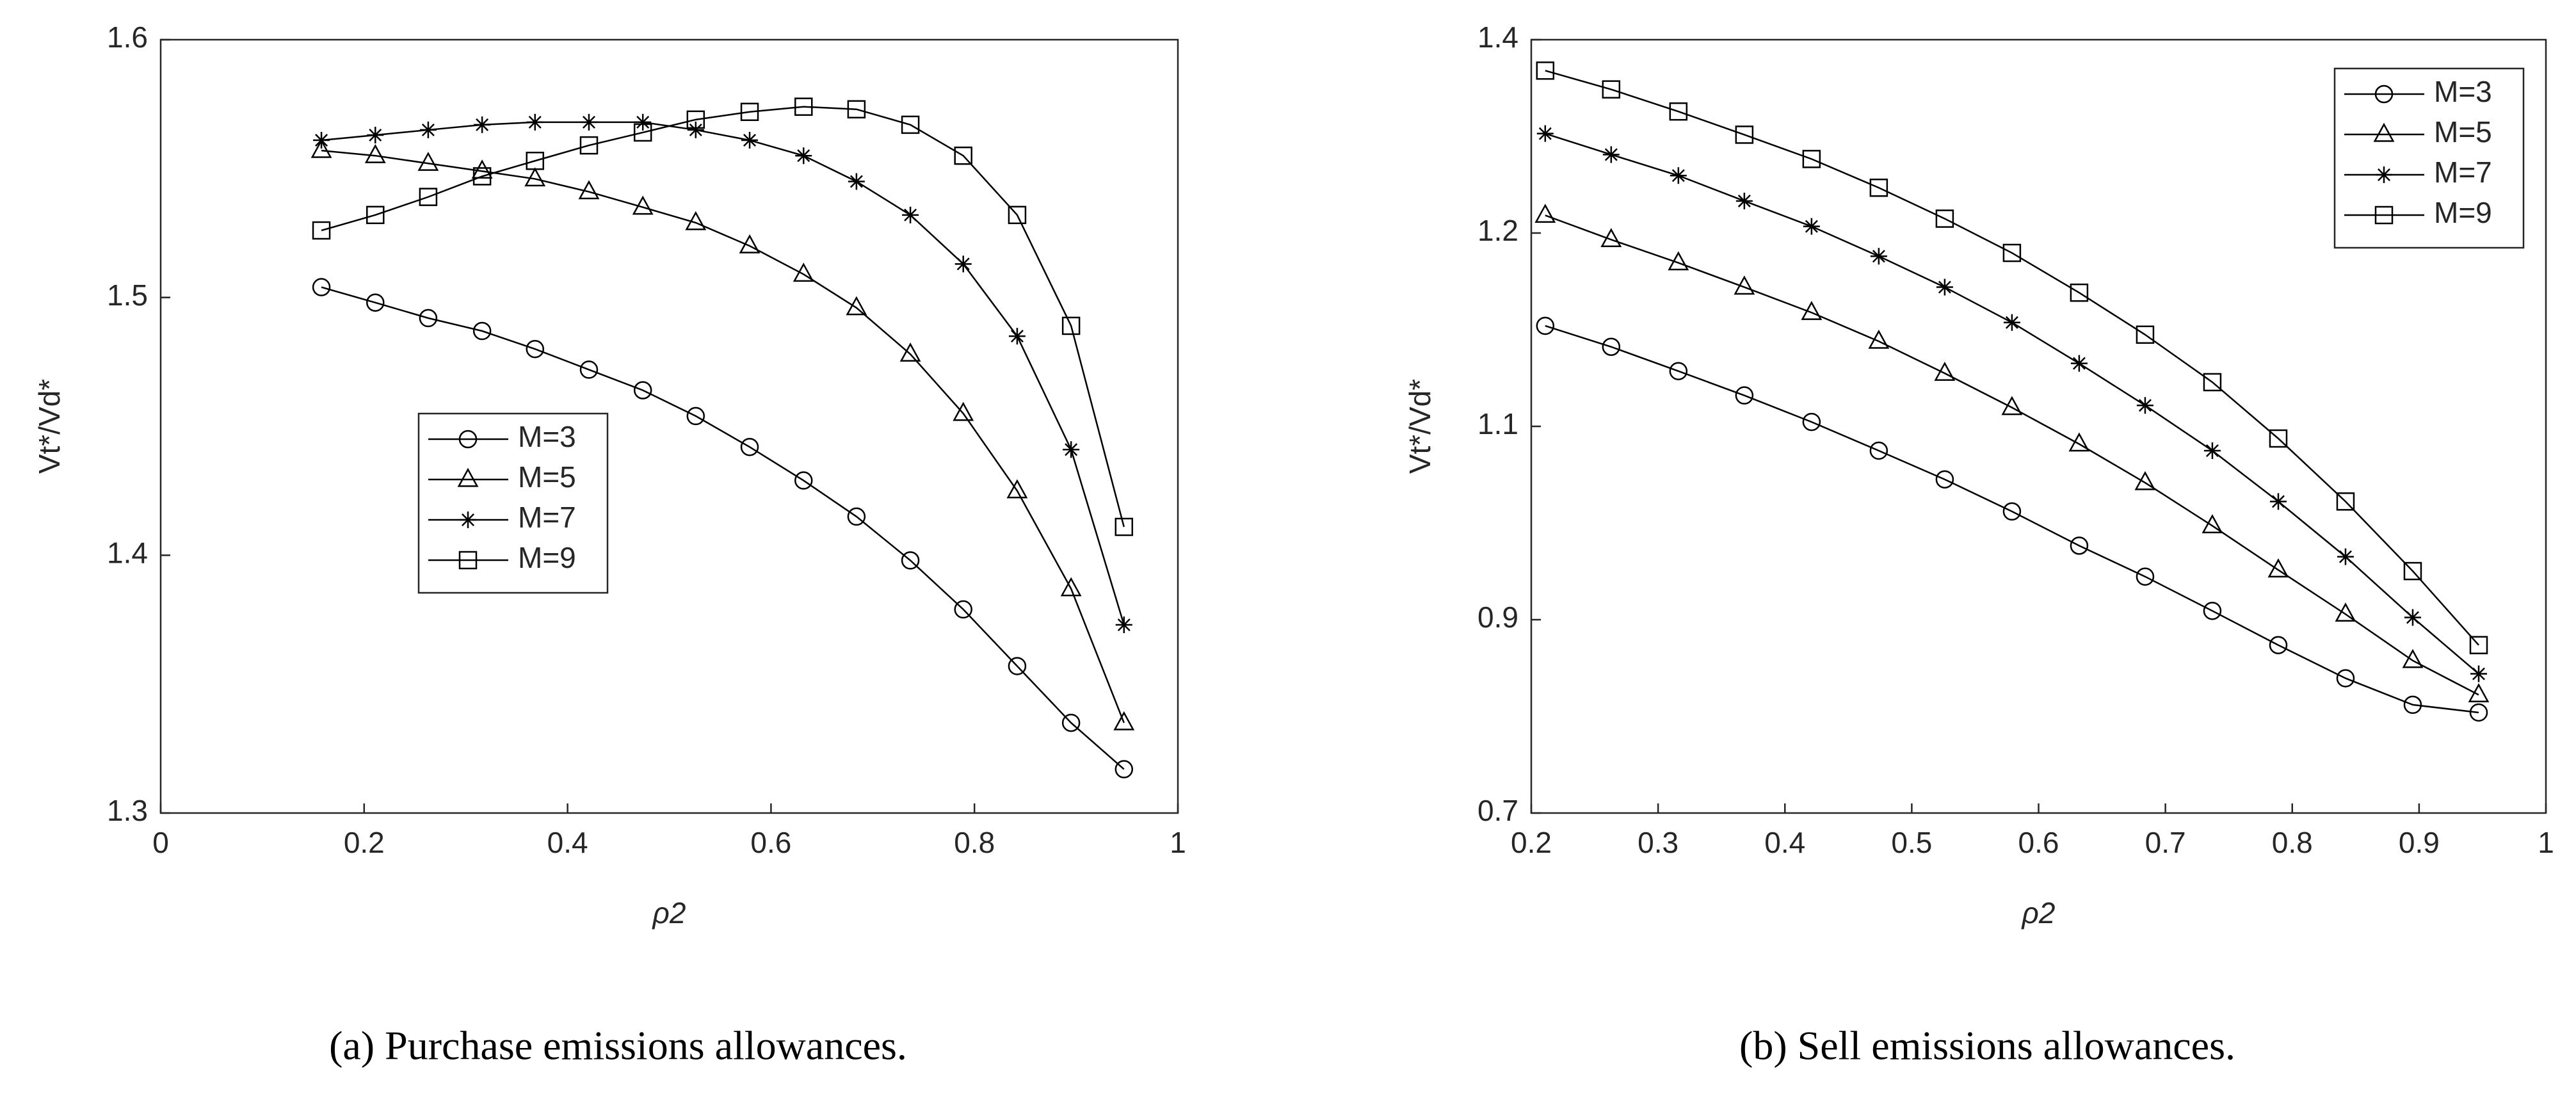  What do you see at coordinates (2419, 843) in the screenshot?
I see `x-tick-label: 0.9` at bounding box center [2419, 843].